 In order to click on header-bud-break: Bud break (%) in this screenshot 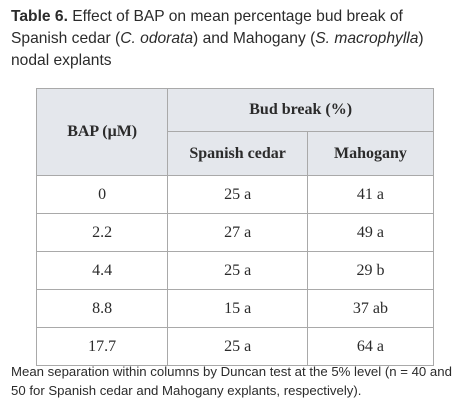, I will do `click(300, 110)`.